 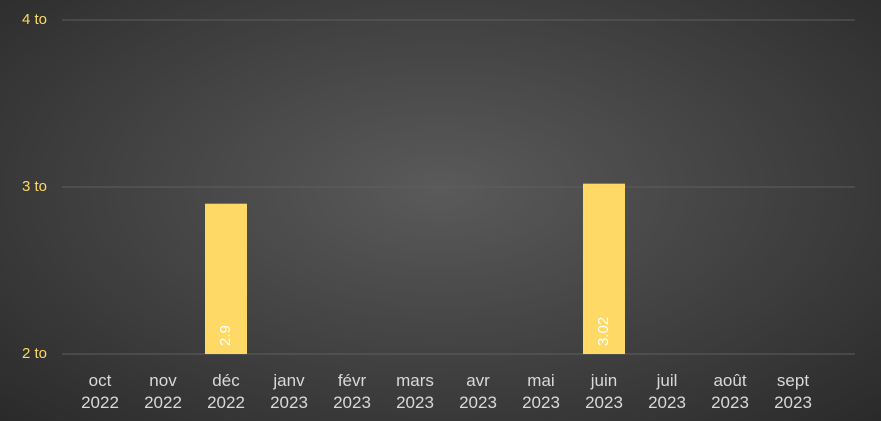 I want to click on y-tick-label: 4 to, so click(x=34, y=19).